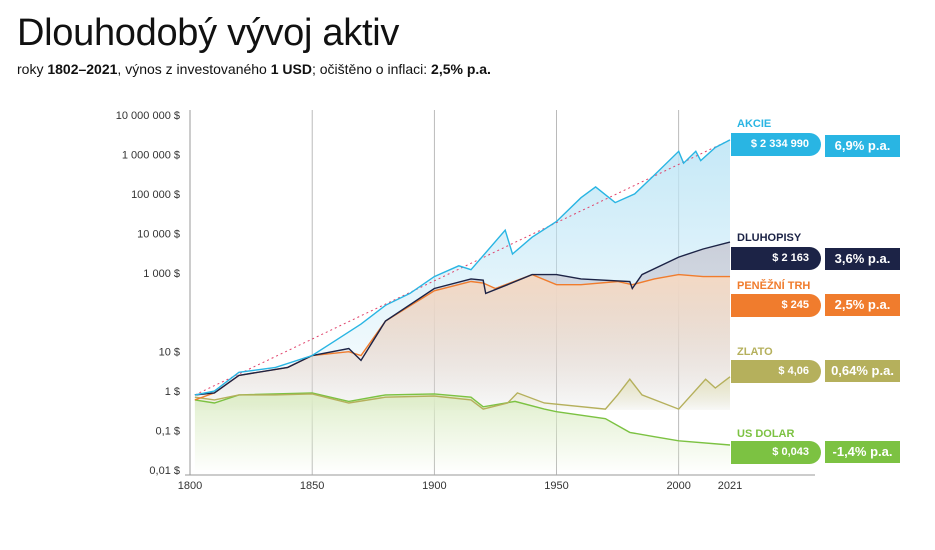 Image resolution: width=935 pixels, height=550 pixels. What do you see at coordinates (169, 353) in the screenshot?
I see `y-tick-label: 10 $` at bounding box center [169, 353].